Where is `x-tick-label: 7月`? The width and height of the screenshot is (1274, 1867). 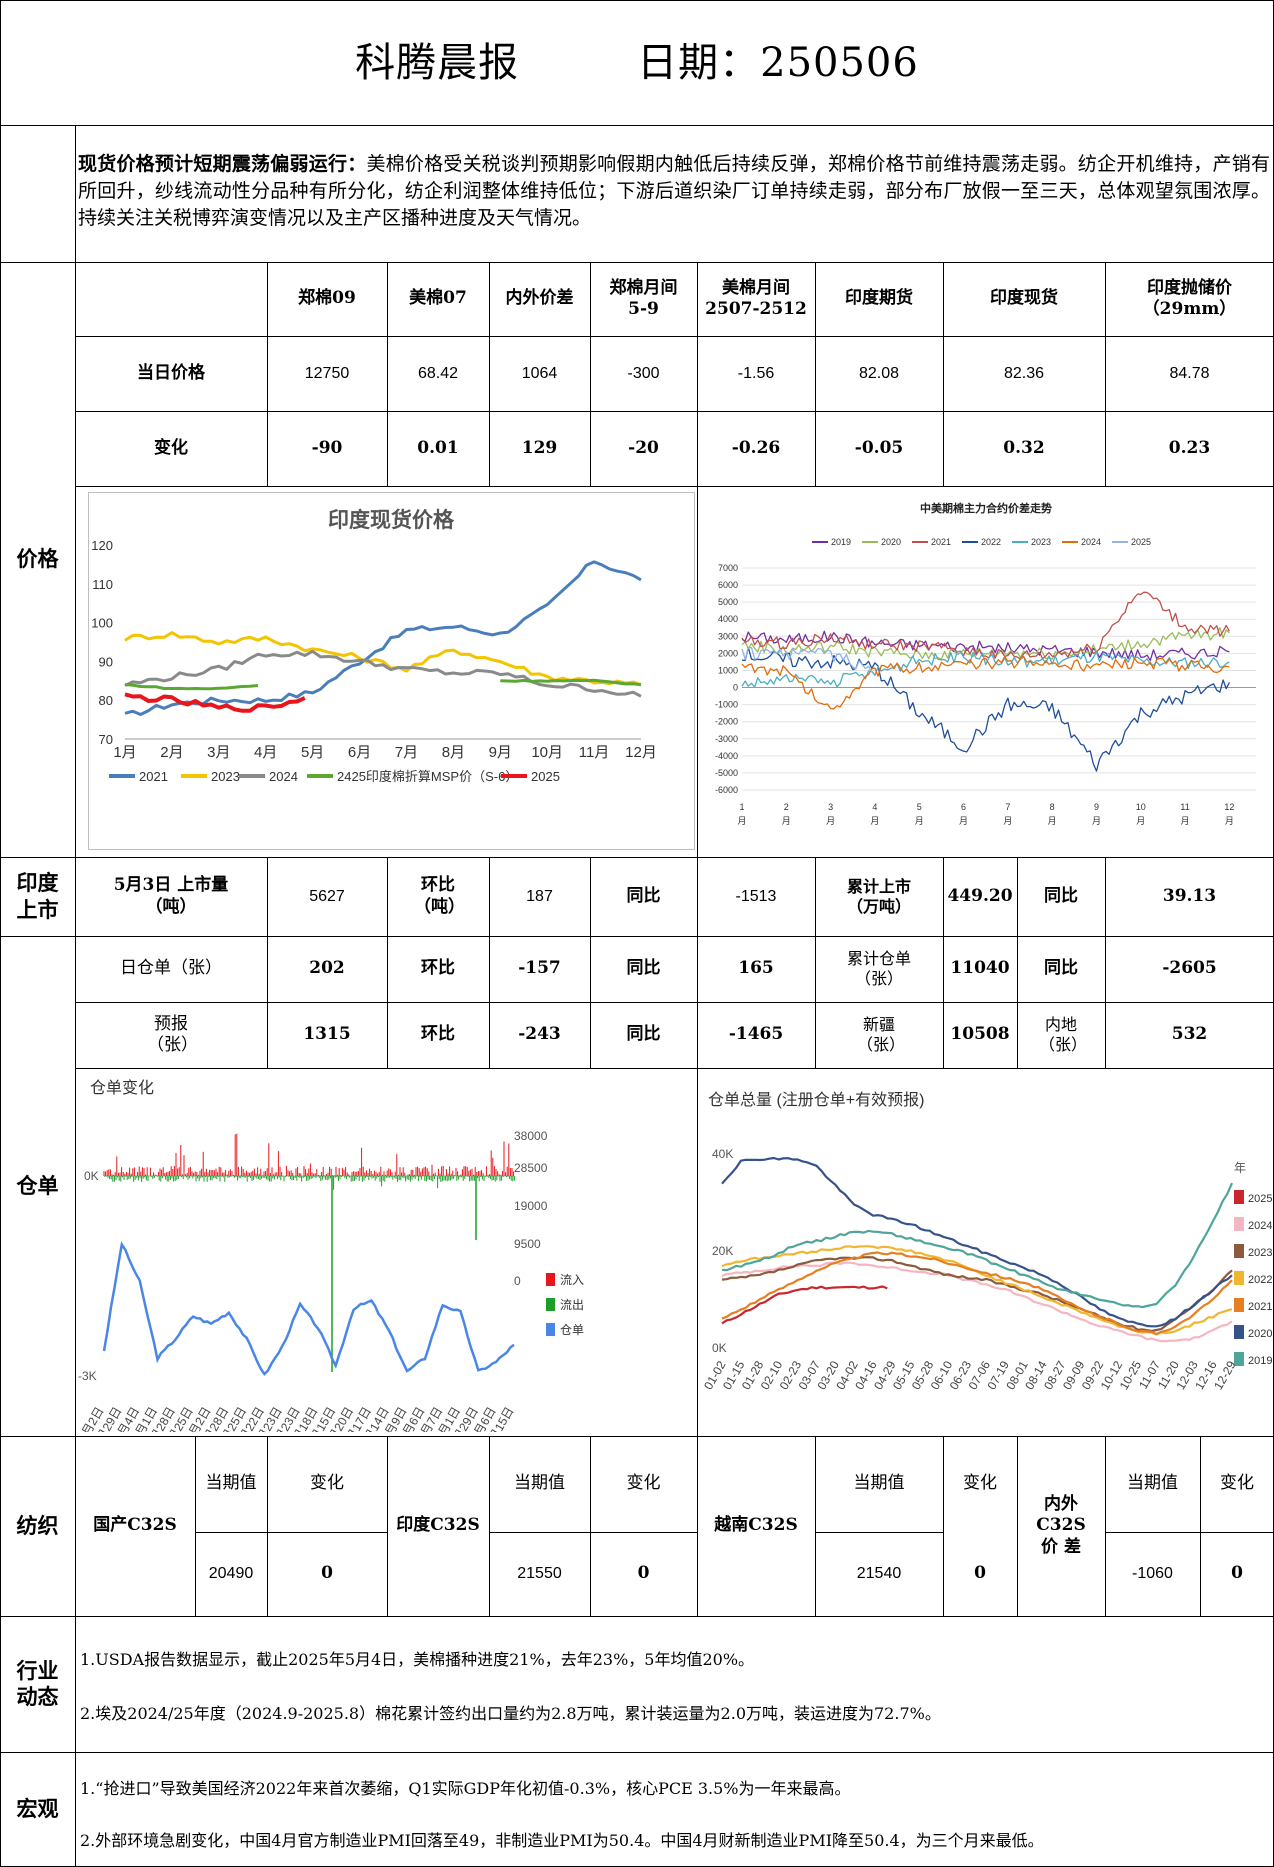 x-tick-label: 7月 is located at coordinates (406, 752).